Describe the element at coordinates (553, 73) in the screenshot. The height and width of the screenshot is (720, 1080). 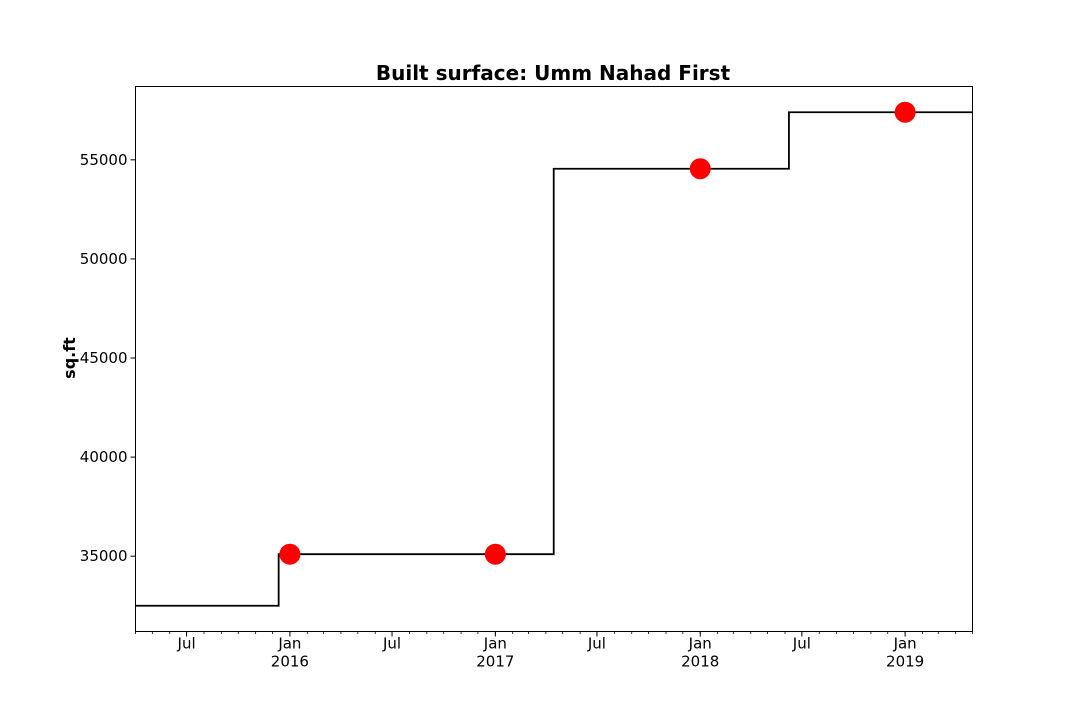
I see `chart-title: Built surface: Umm Nahad First` at that location.